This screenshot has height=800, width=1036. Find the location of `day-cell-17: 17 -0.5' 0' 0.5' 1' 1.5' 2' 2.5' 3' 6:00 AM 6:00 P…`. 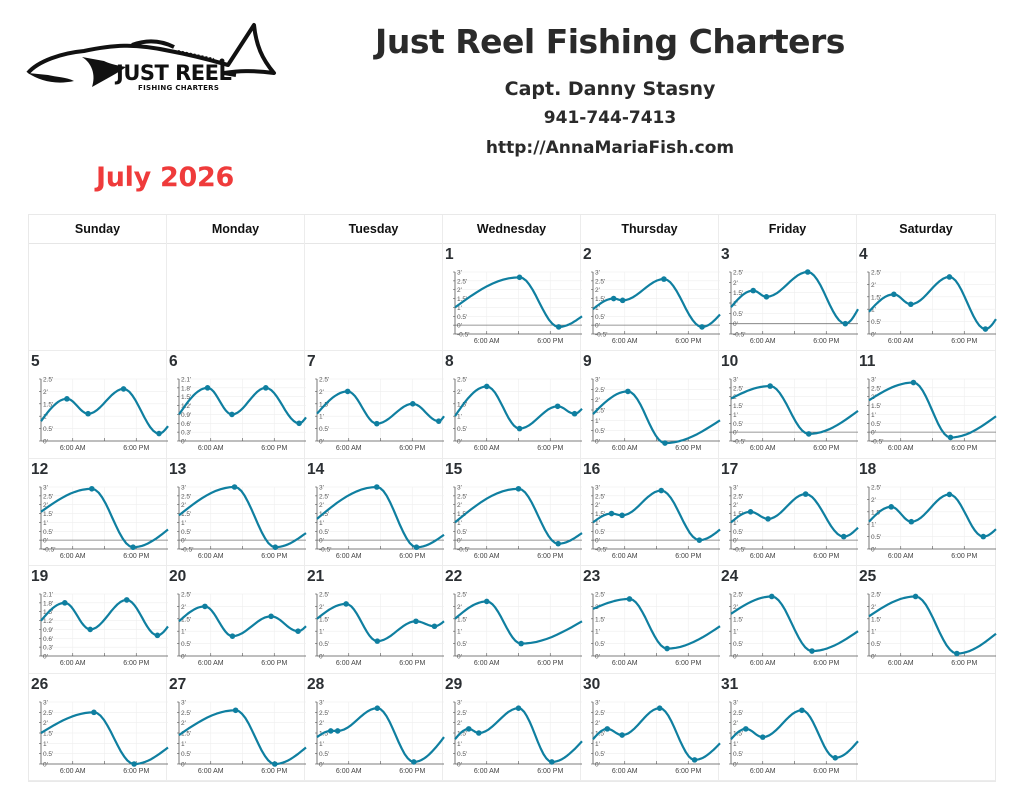

day-cell-17: 17 -0.5' 0' 0.5' 1' 1.5' 2' 2.5' 3' 6:00 AM 6:00 P… is located at coordinates (789, 512).